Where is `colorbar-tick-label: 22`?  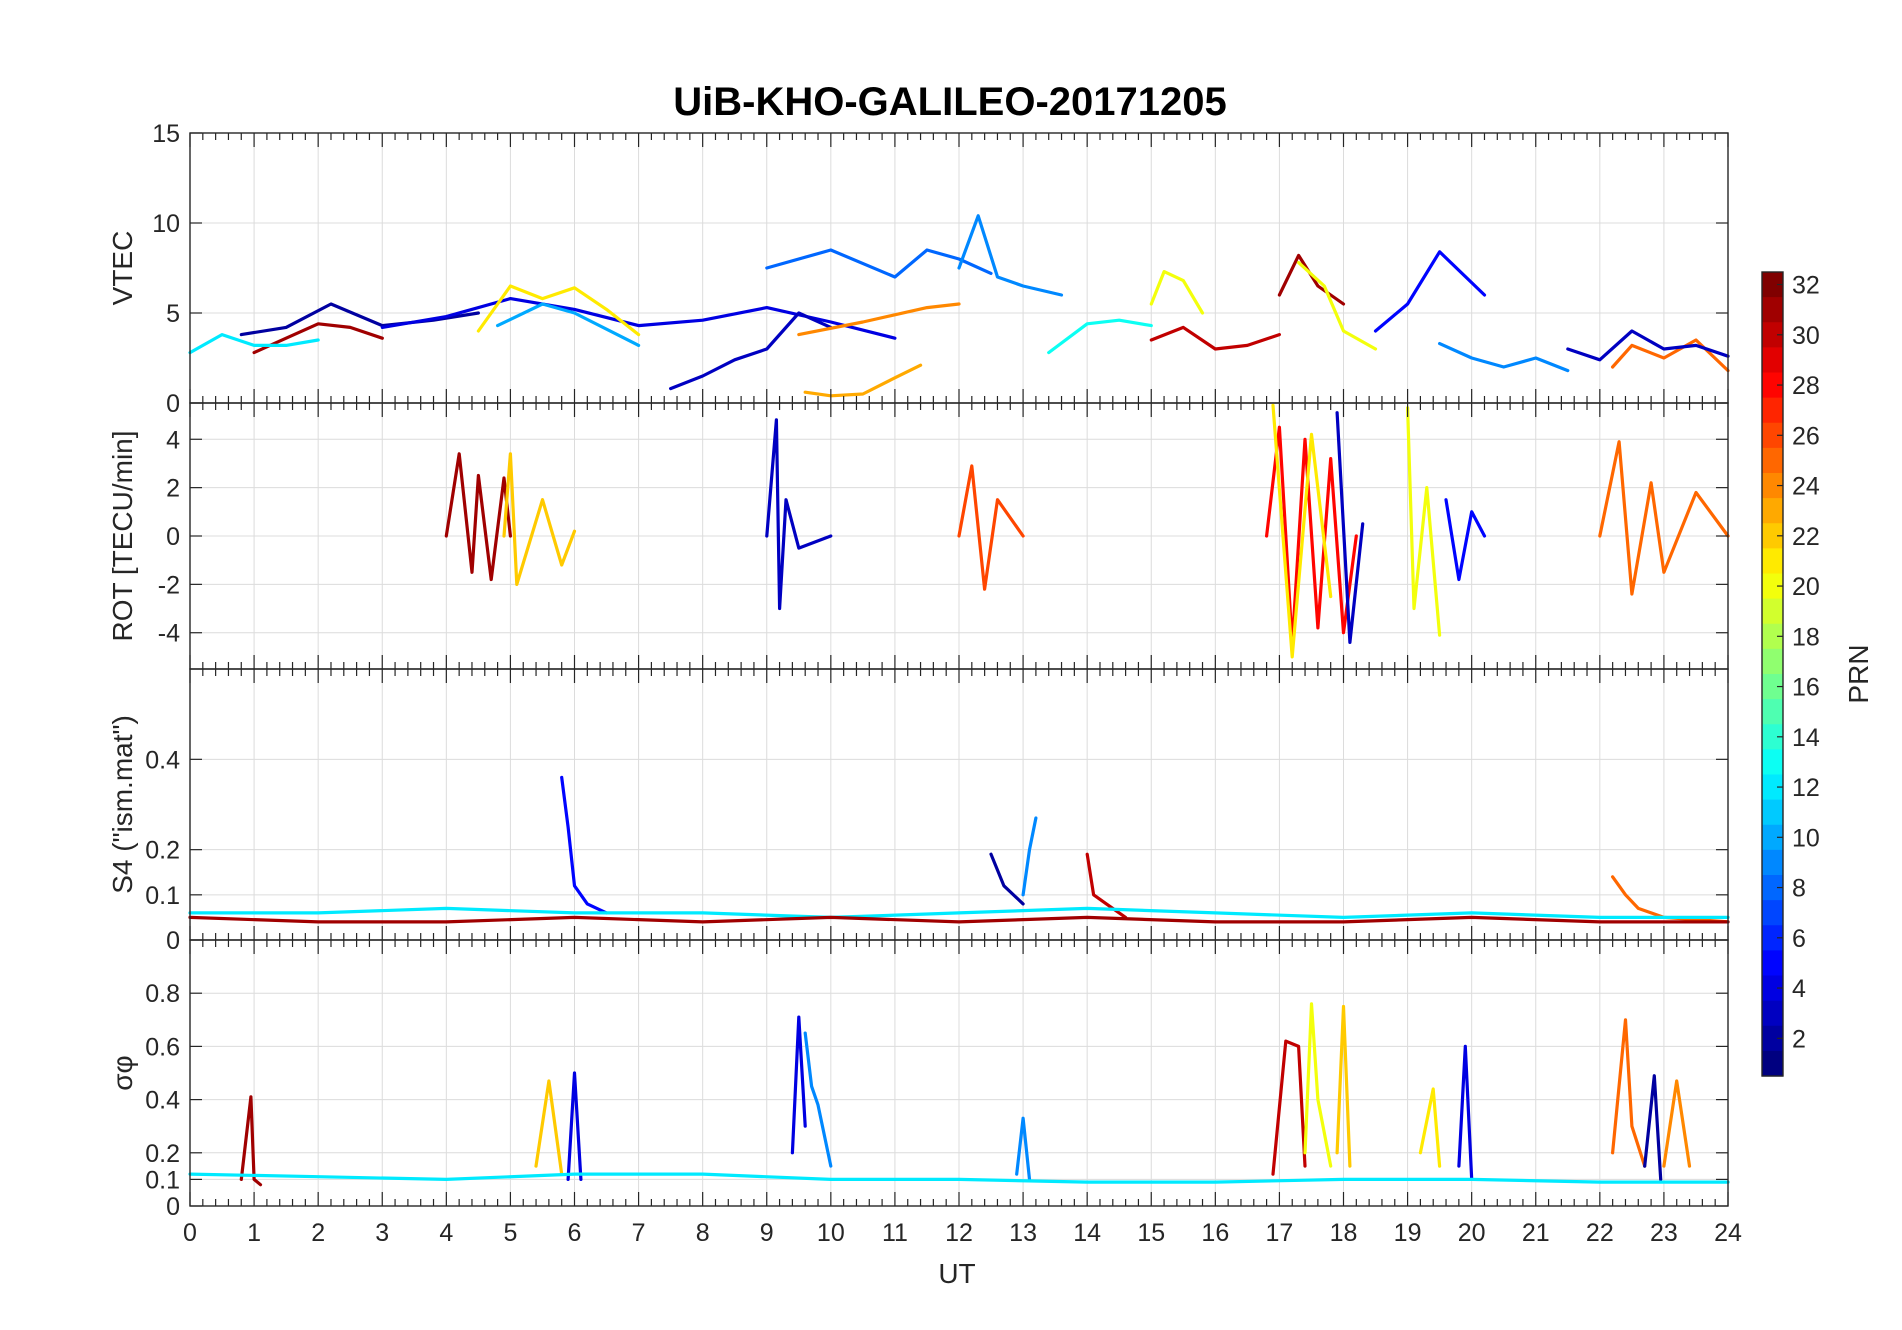 colorbar-tick-label: 22 is located at coordinates (1806, 537).